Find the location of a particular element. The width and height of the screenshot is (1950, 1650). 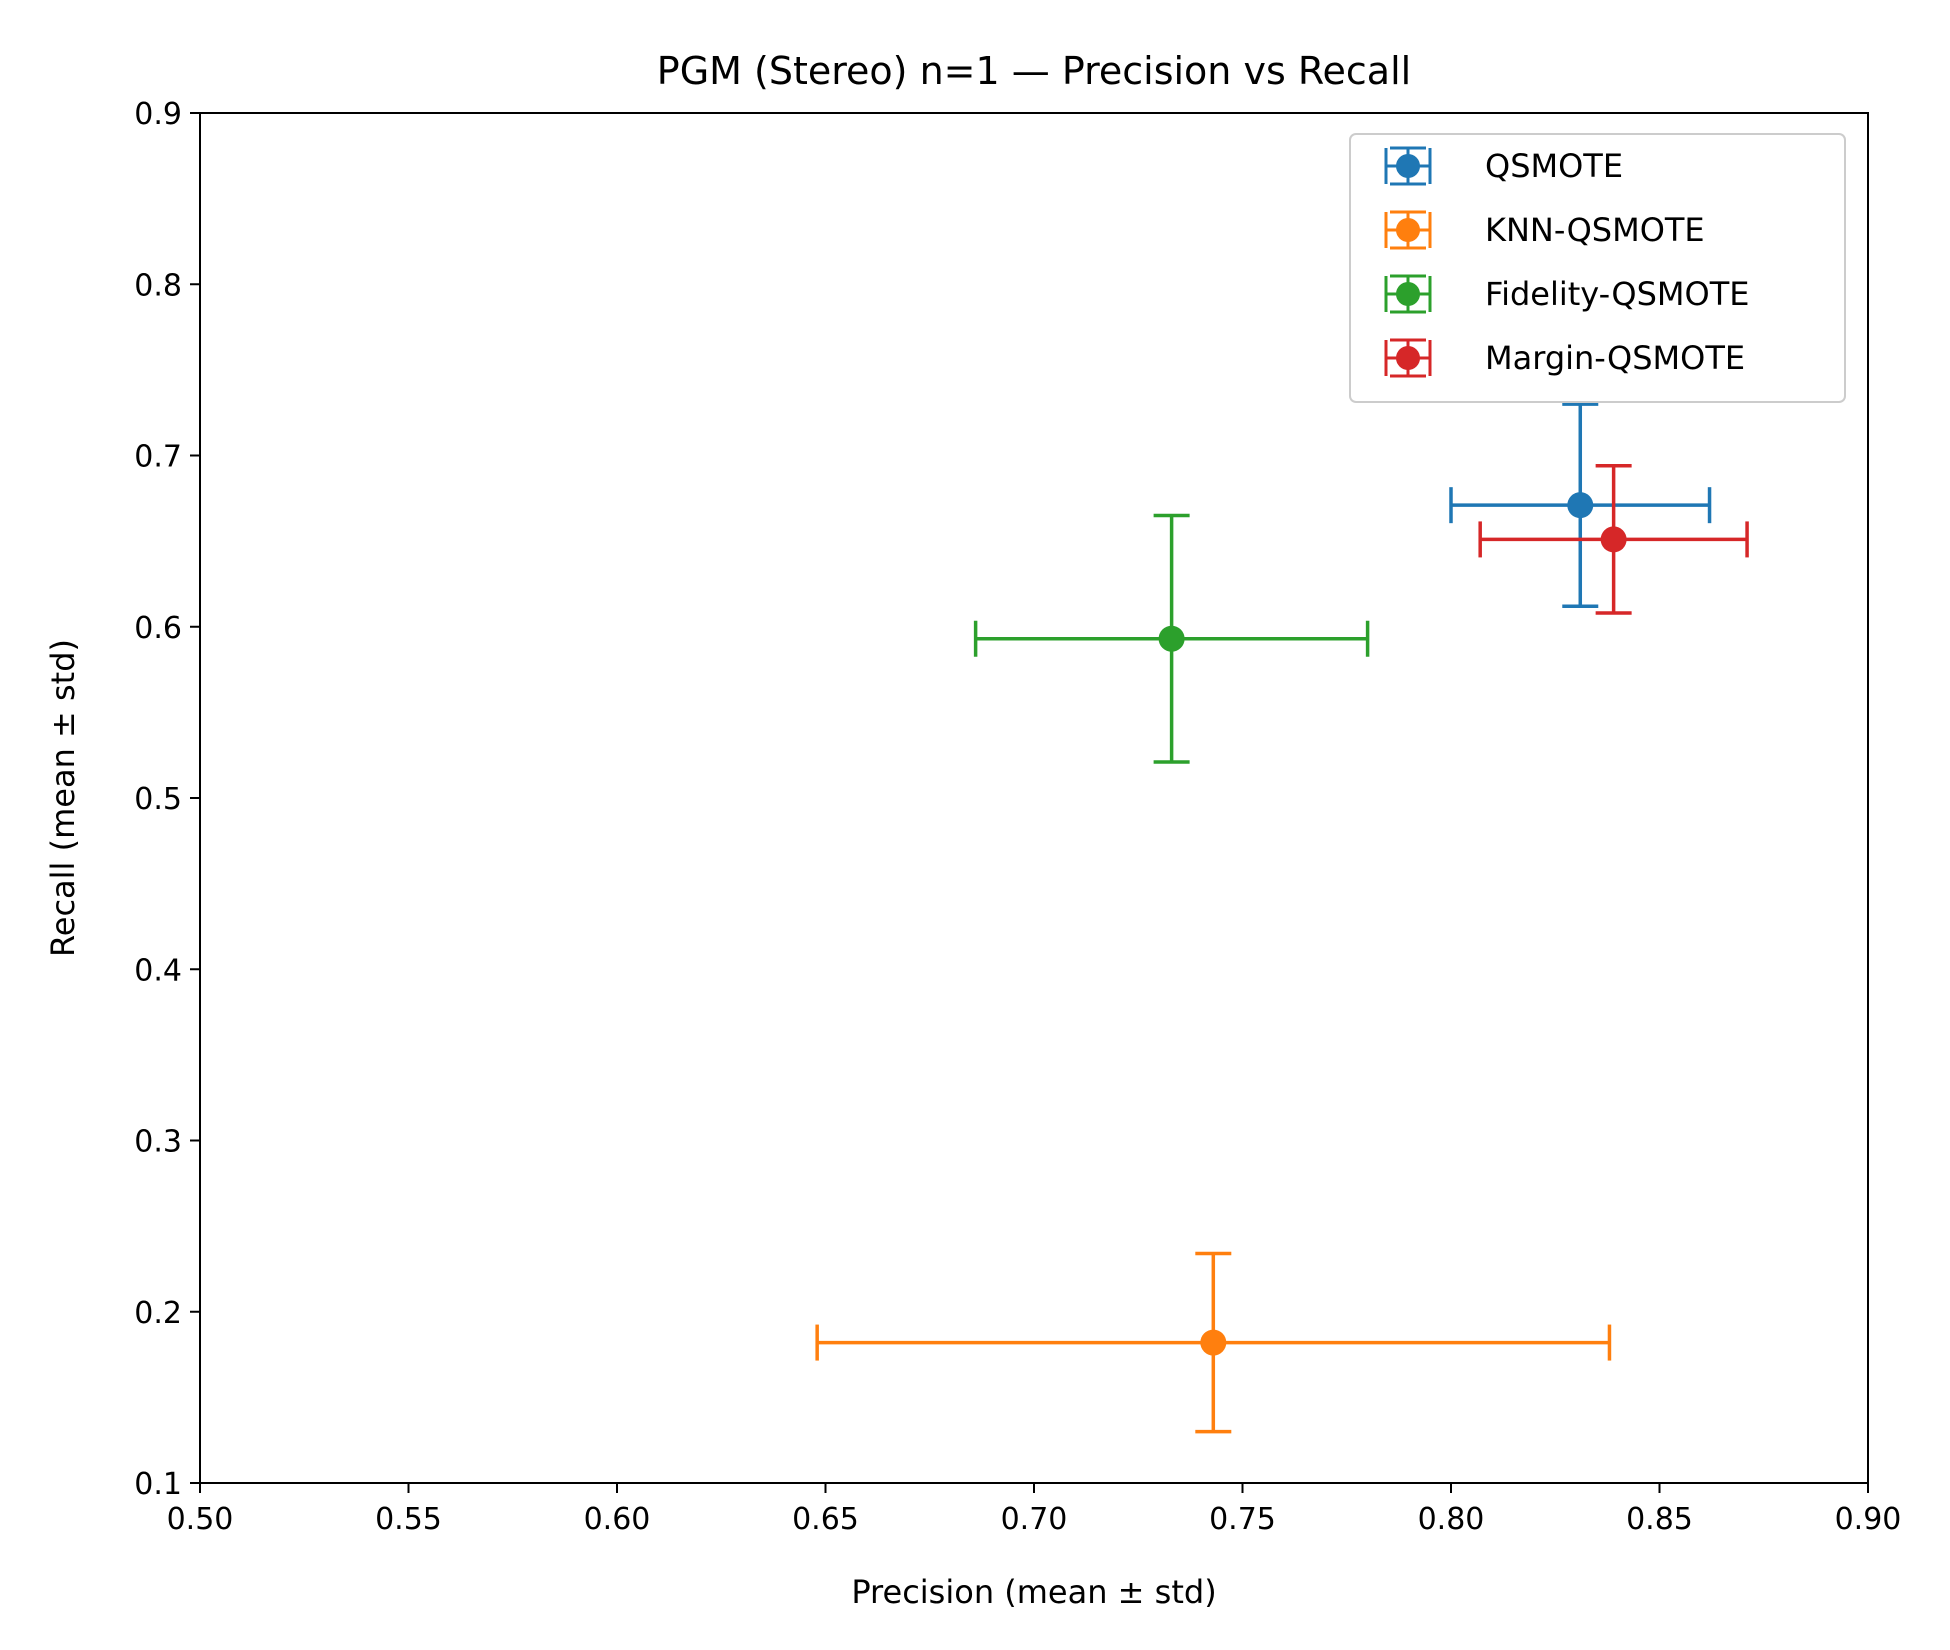

legend-item-fidelity-qsmote: Fidelity-QSMOTE is located at coordinates (1566, 294).